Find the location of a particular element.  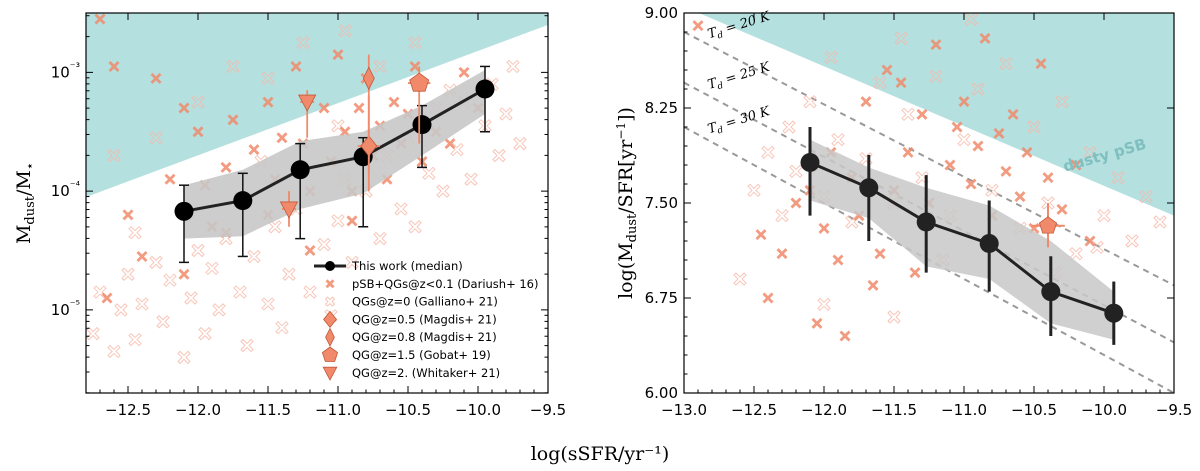

legend-label: QG@z=0.5 (Magdis+ 21) is located at coordinates (424, 319).